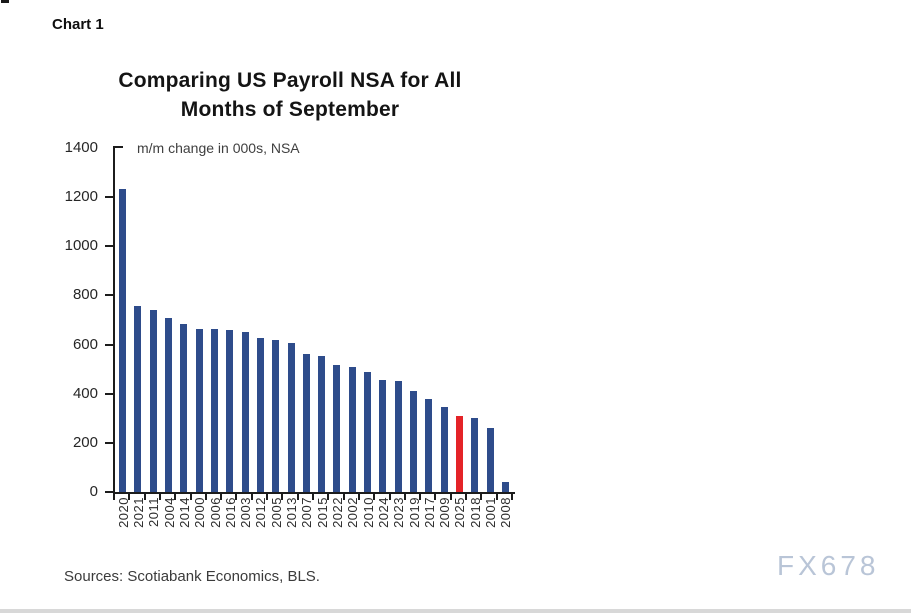 The image size is (911, 615). I want to click on x-axis-label-2021: 2021, so click(138, 512).